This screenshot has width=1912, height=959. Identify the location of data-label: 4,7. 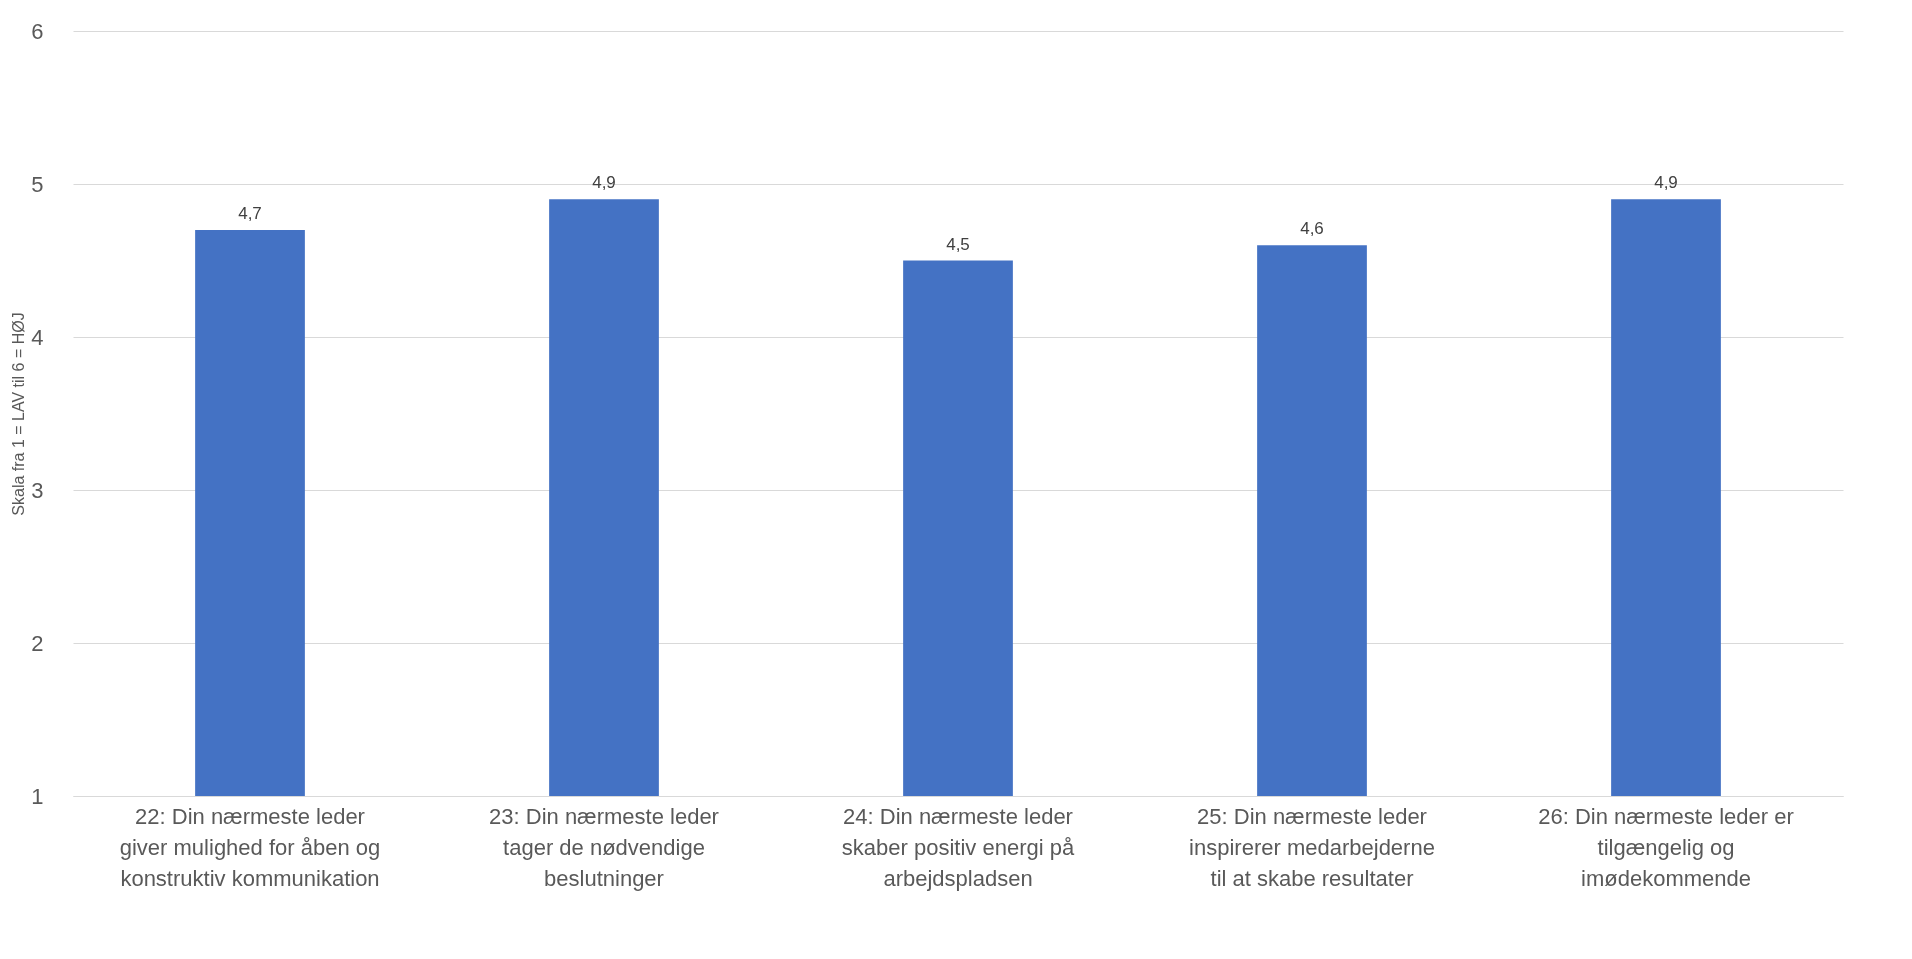
(250, 213).